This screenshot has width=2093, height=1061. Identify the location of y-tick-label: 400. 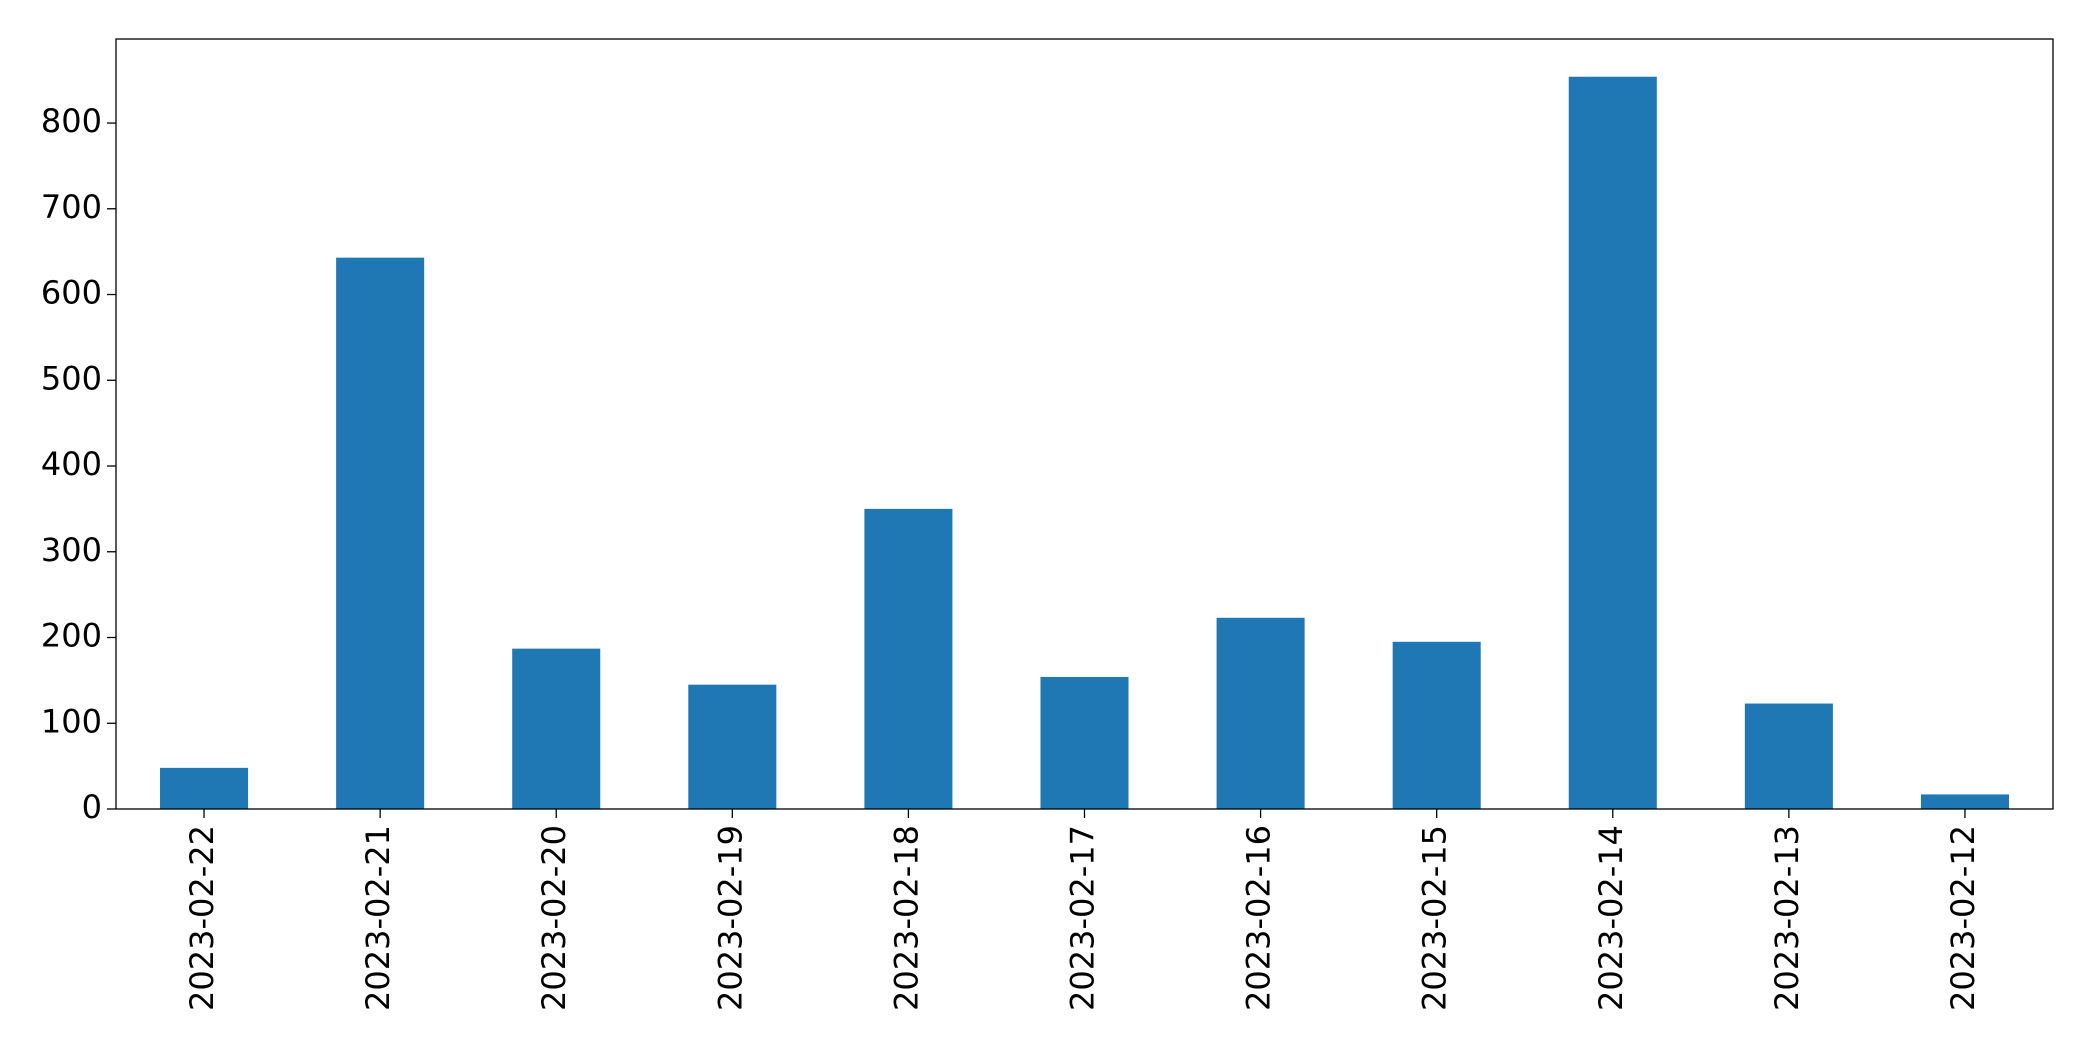
(71, 464).